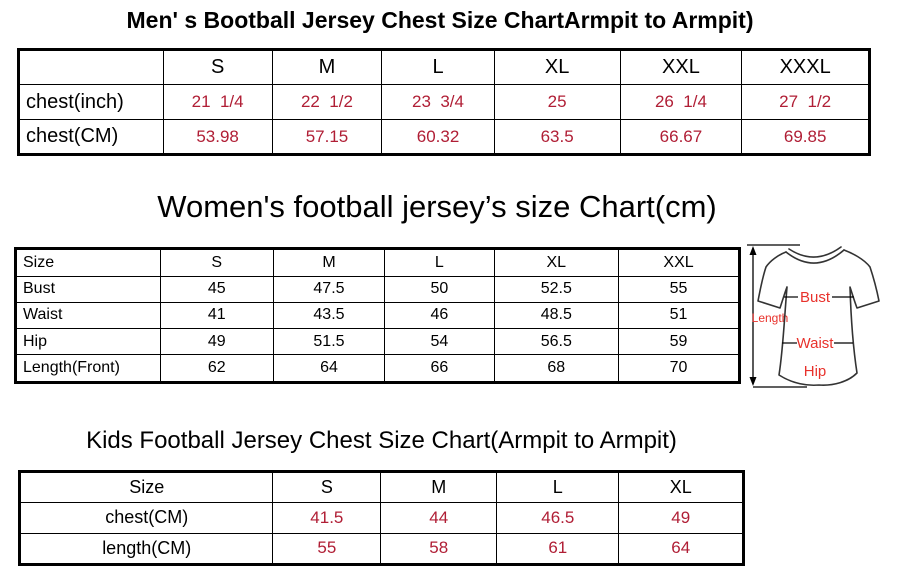 The width and height of the screenshot is (901, 585). What do you see at coordinates (146, 549) in the screenshot?
I see `row-label: length(CM)` at bounding box center [146, 549].